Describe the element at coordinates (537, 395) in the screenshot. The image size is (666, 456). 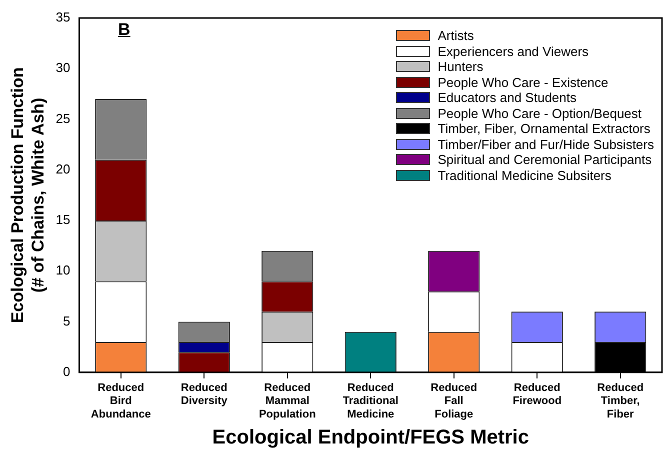
I see `x-tick-label: Reduced Firewood` at that location.